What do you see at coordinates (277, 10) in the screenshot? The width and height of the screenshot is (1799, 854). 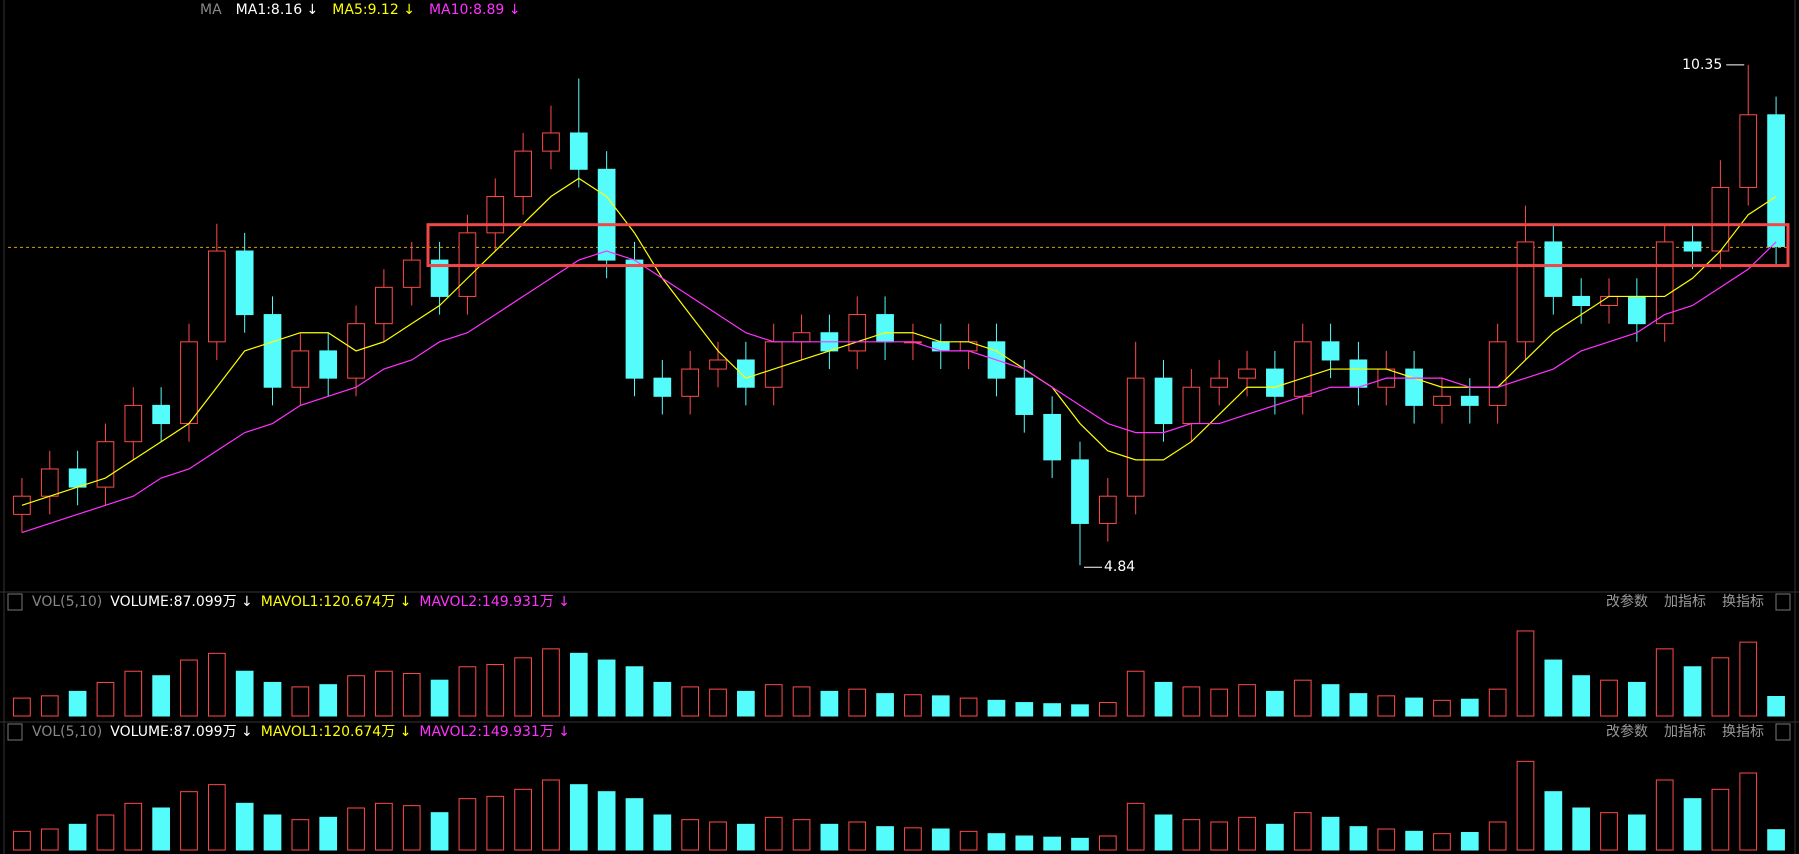 I see `indicator-legend: MA1:8.16 ↓` at bounding box center [277, 10].